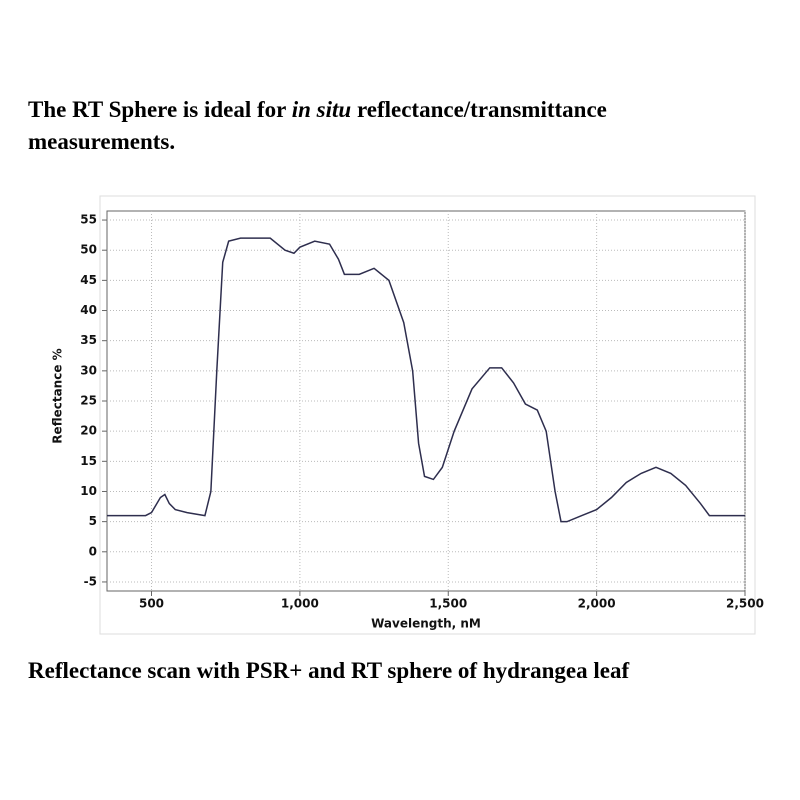 Image resolution: width=800 pixels, height=800 pixels. What do you see at coordinates (151, 604) in the screenshot?
I see `x-tick-label: 500` at bounding box center [151, 604].